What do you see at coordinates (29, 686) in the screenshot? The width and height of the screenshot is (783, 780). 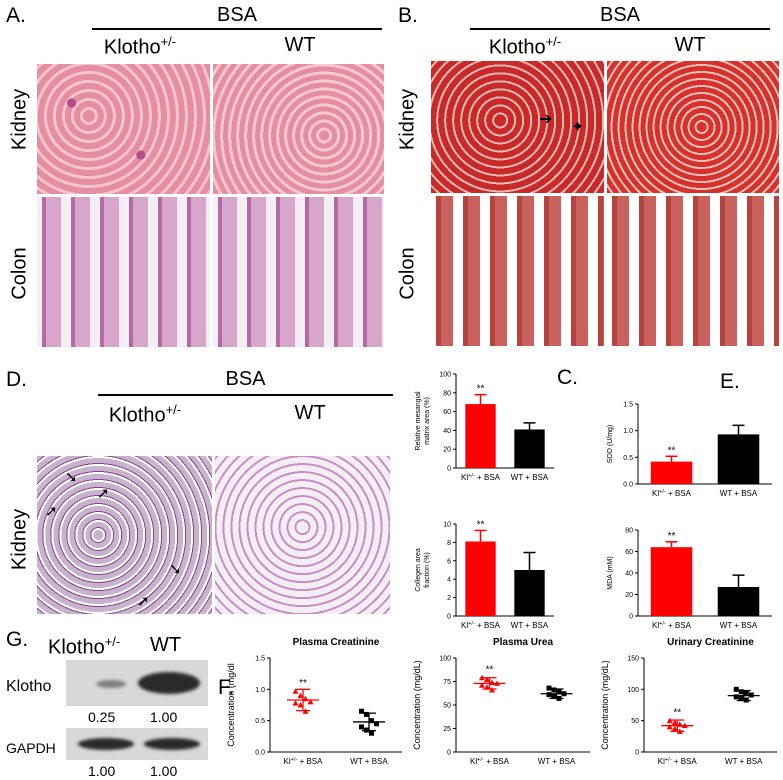 I see `blot-row-klotho-label: Klotho` at bounding box center [29, 686].